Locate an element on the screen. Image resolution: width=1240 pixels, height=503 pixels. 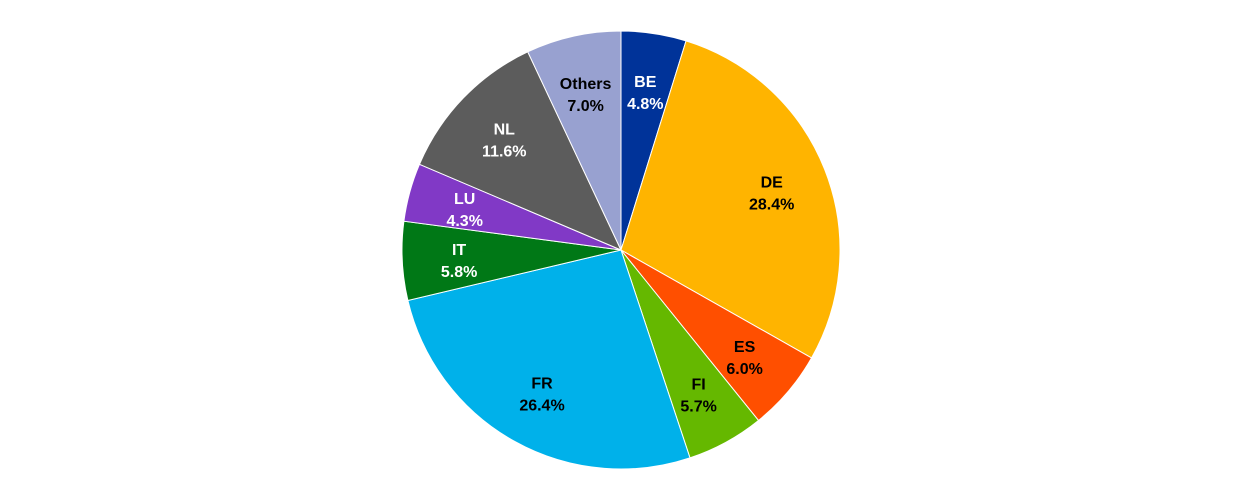
slice-category-label: DE is located at coordinates (772, 182).